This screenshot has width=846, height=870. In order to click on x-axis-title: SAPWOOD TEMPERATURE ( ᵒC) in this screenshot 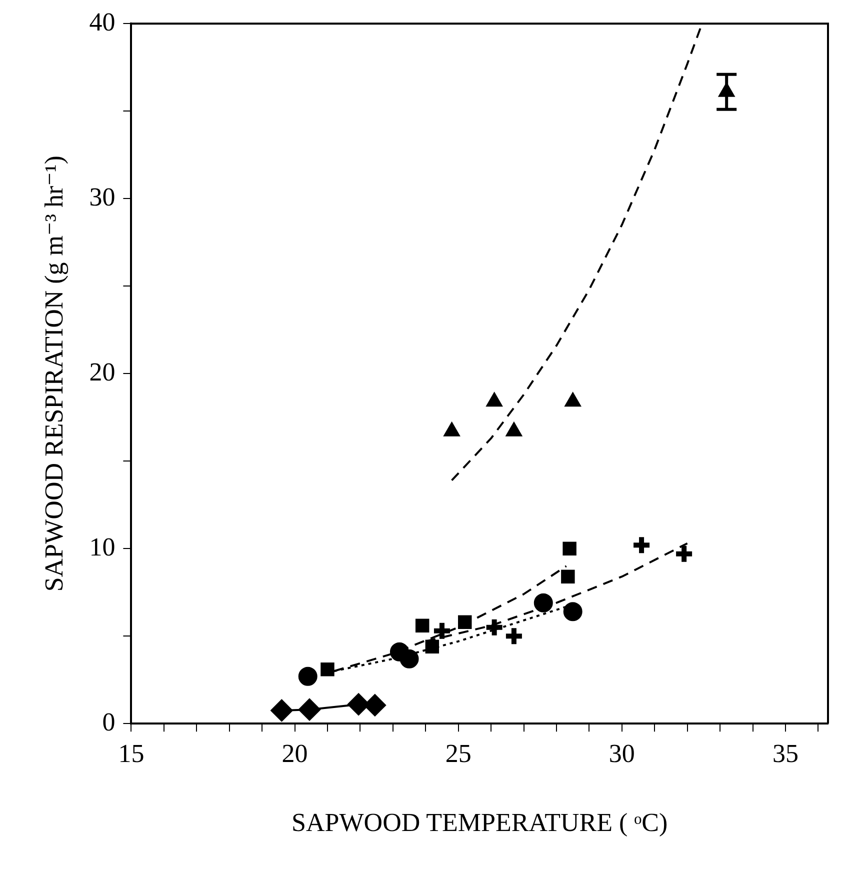, I will do `click(480, 823)`.